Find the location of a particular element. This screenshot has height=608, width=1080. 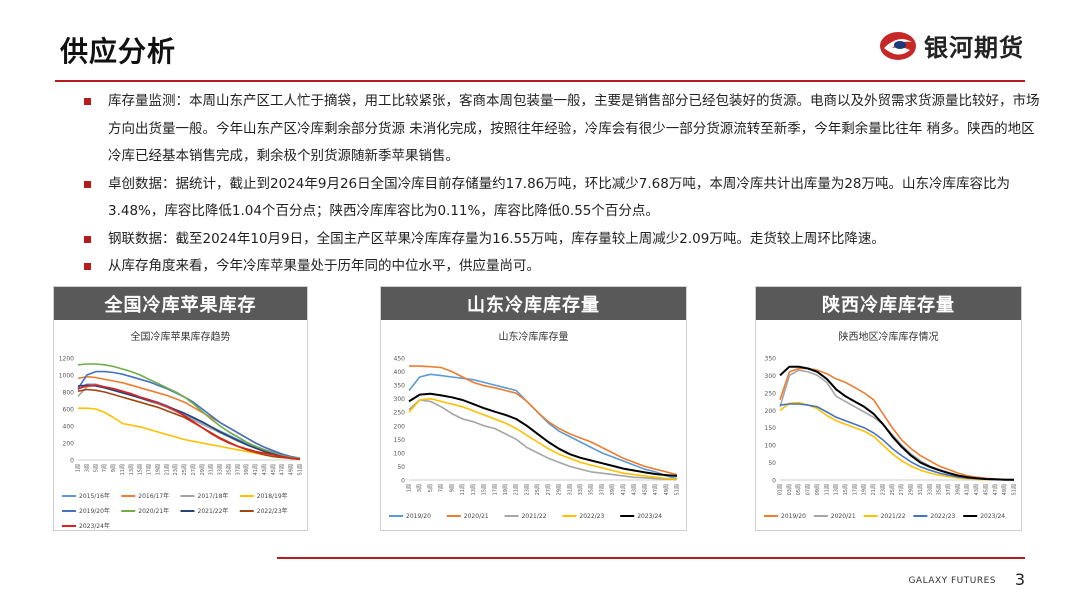

y-tick-label: 450 is located at coordinates (400, 359).